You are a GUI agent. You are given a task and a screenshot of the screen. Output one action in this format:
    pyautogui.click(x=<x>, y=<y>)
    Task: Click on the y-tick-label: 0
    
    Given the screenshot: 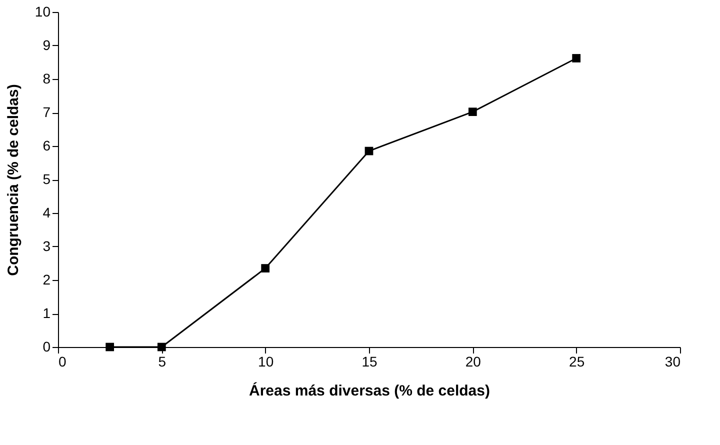 What is the action you would take?
    pyautogui.click(x=46, y=346)
    